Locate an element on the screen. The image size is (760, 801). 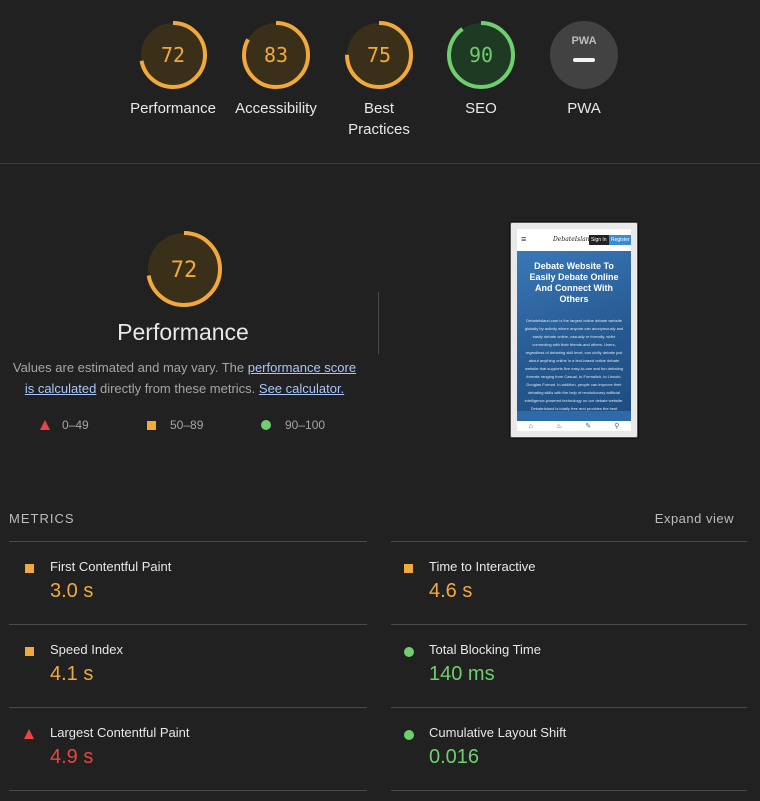
performance-title: Performance is located at coordinates (183, 332).